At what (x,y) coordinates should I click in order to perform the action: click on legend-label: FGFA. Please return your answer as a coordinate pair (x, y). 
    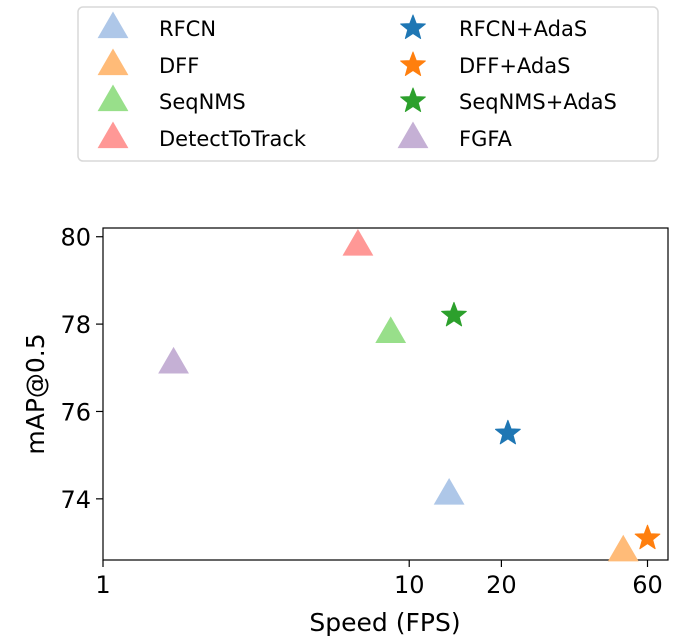
    Looking at the image, I should click on (486, 139).